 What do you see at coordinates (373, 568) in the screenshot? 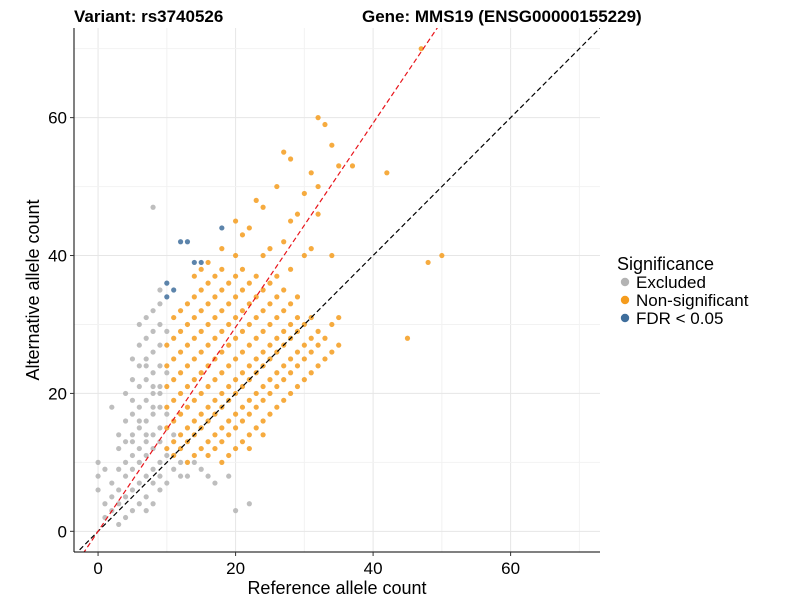
I see `x-tick-label: 40` at bounding box center [373, 568].